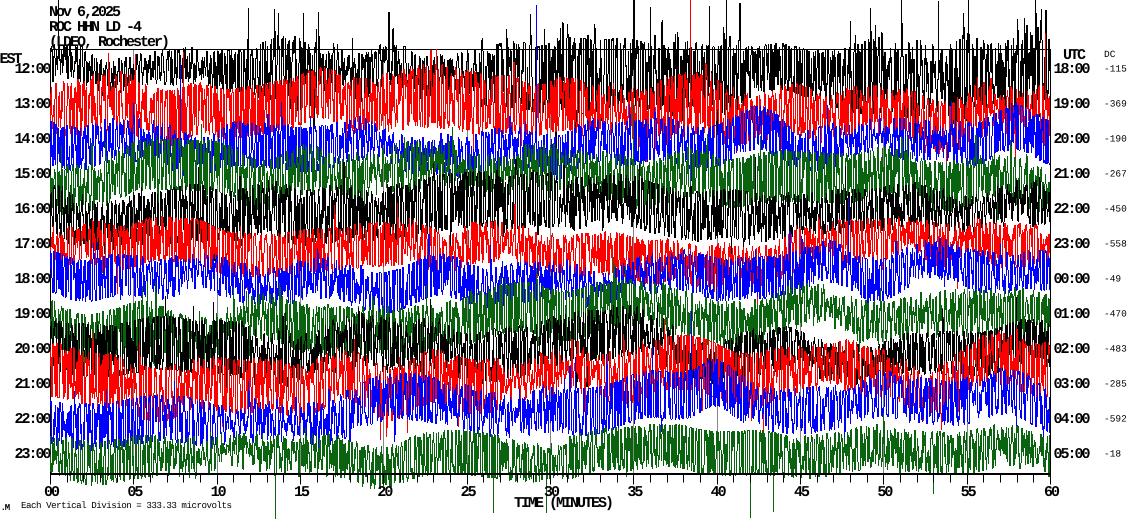 This screenshot has height=524, width=1130. I want to click on svg-text: 60, so click(1052, 492).